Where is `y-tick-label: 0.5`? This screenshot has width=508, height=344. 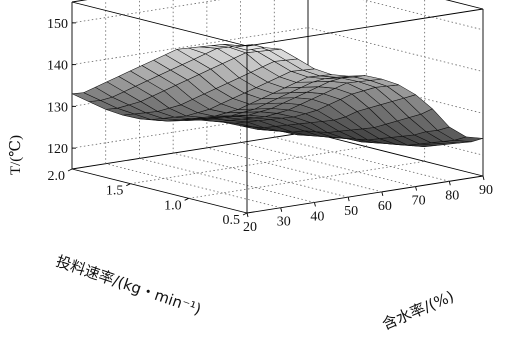
y-tick-label: 0.5 is located at coordinates (232, 220).